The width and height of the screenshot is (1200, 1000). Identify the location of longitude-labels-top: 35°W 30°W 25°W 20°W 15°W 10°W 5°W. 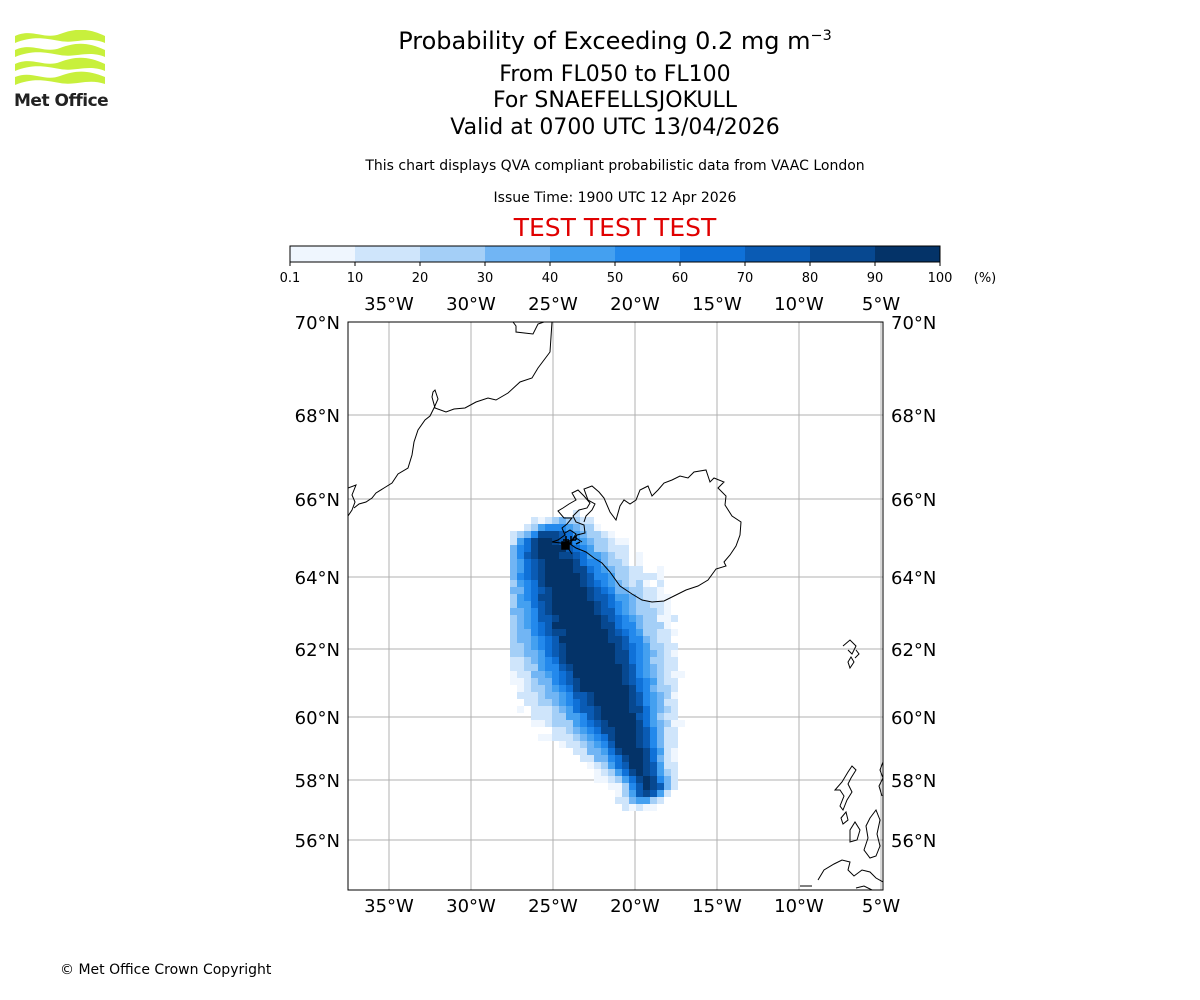
(632, 304).